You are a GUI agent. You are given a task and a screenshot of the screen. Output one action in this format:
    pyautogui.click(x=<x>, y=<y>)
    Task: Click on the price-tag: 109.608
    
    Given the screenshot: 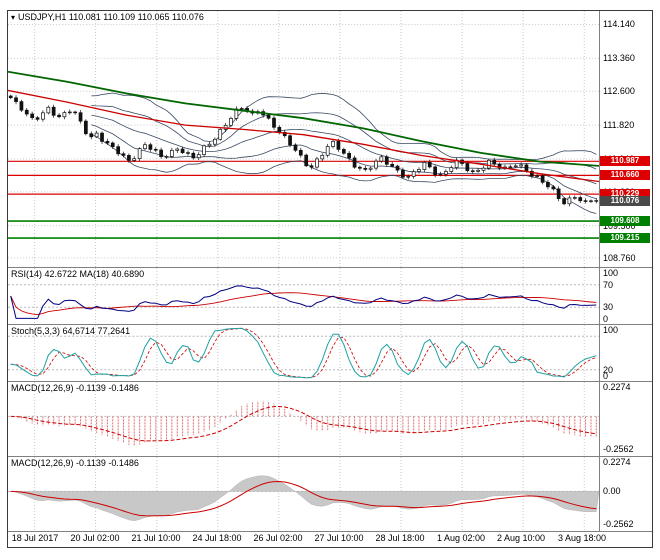 What is the action you would take?
    pyautogui.click(x=625, y=221)
    